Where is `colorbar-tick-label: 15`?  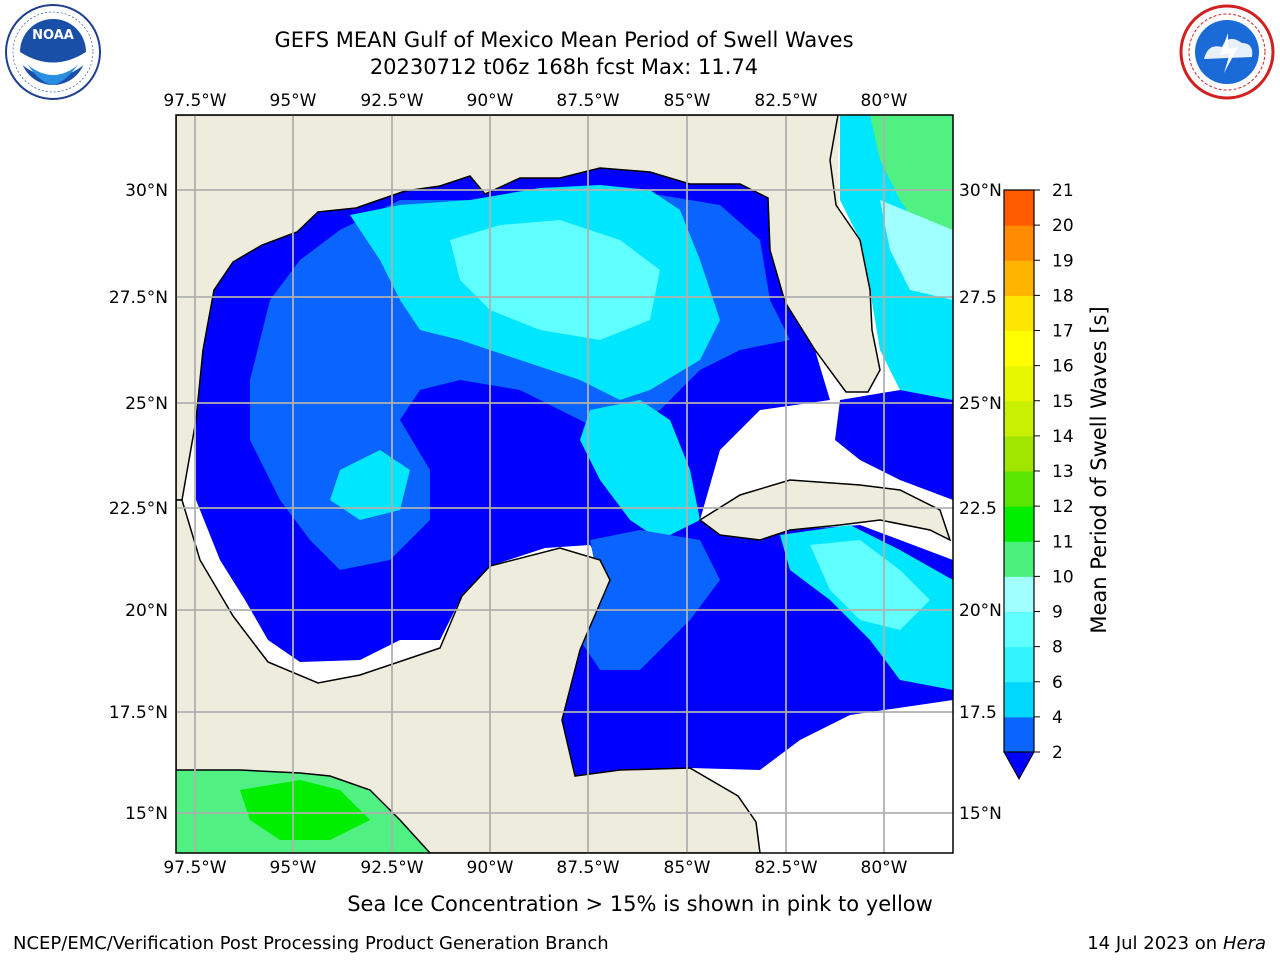
colorbar-tick-label: 15 is located at coordinates (1063, 402).